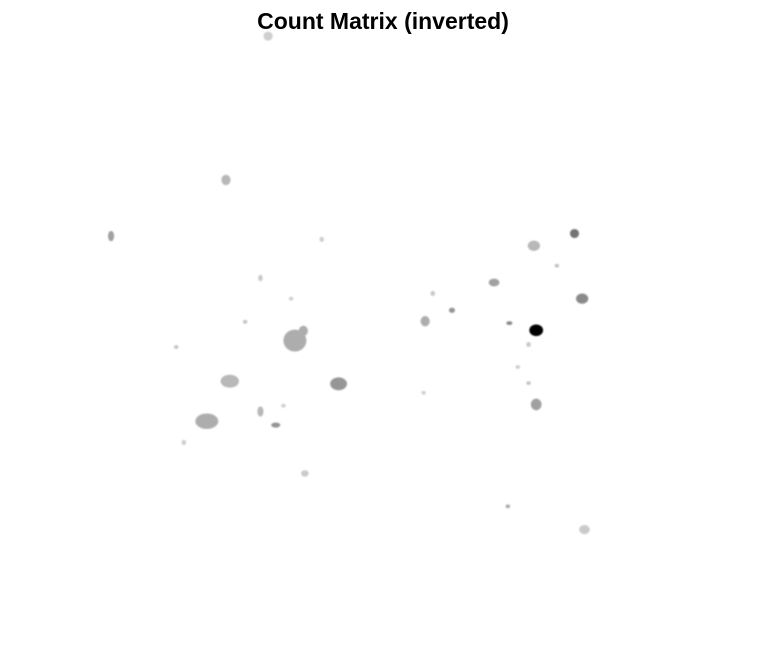  What do you see at coordinates (383, 21) in the screenshot?
I see `chart-title: Count Matrix (inverted)` at bounding box center [383, 21].